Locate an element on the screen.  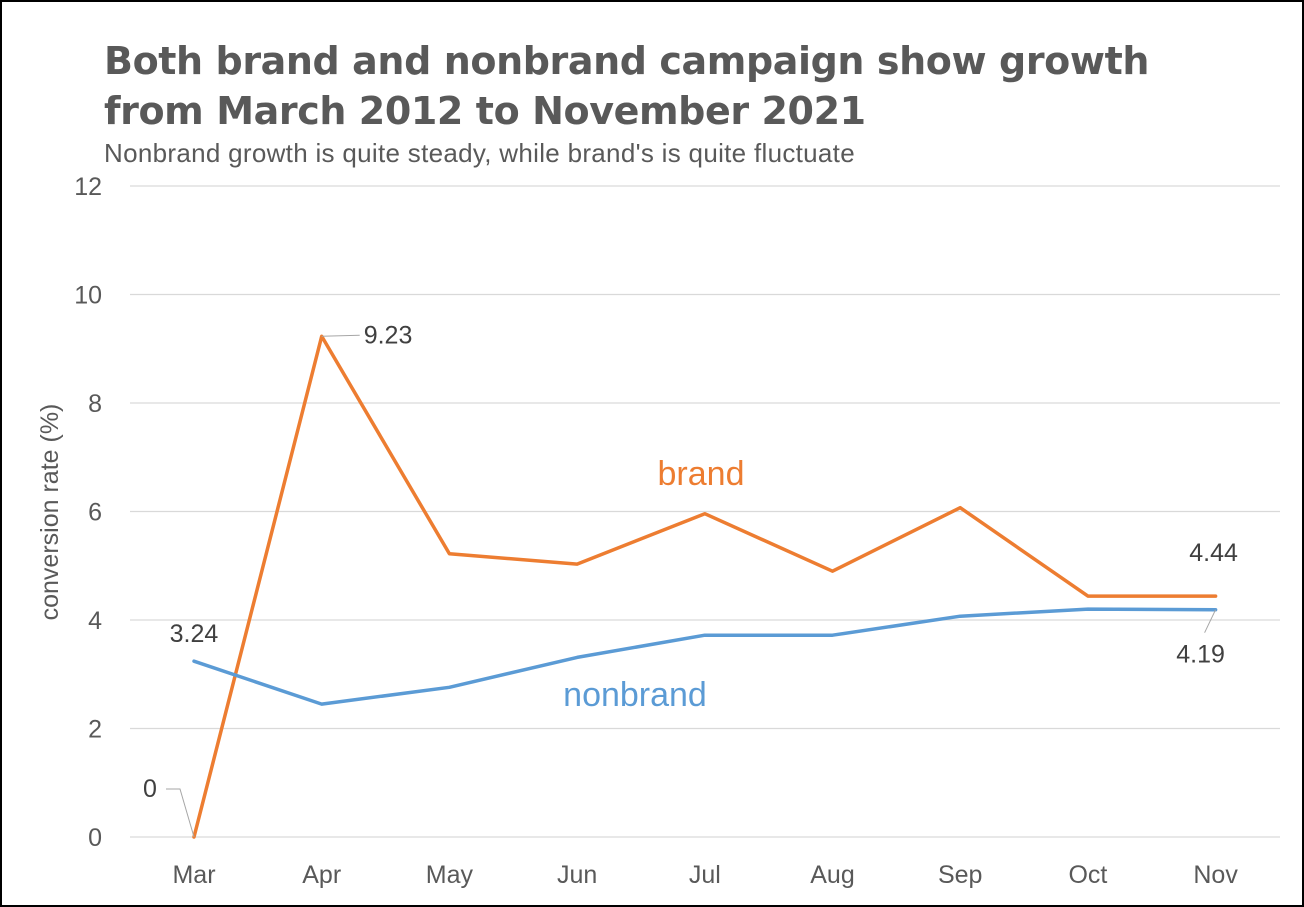
x-tick-label: Mar is located at coordinates (193, 875).